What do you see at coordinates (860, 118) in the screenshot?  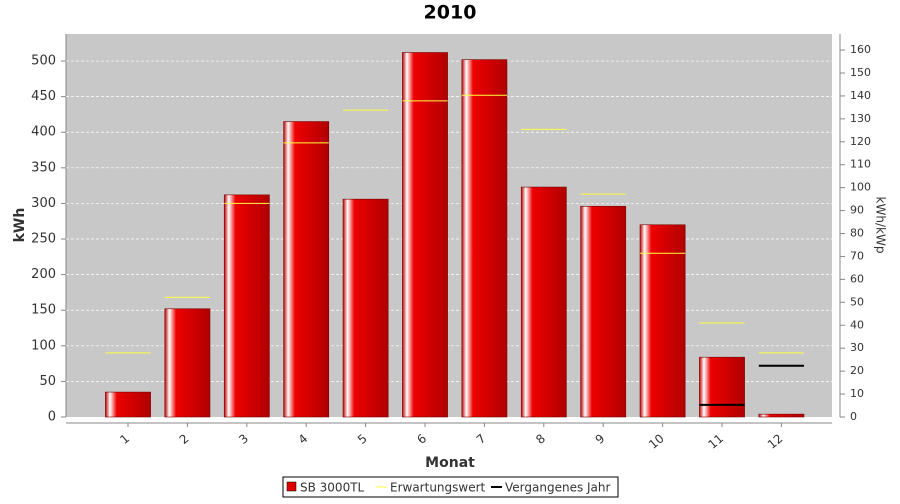 I see `y2-tick-label: 130` at bounding box center [860, 118].